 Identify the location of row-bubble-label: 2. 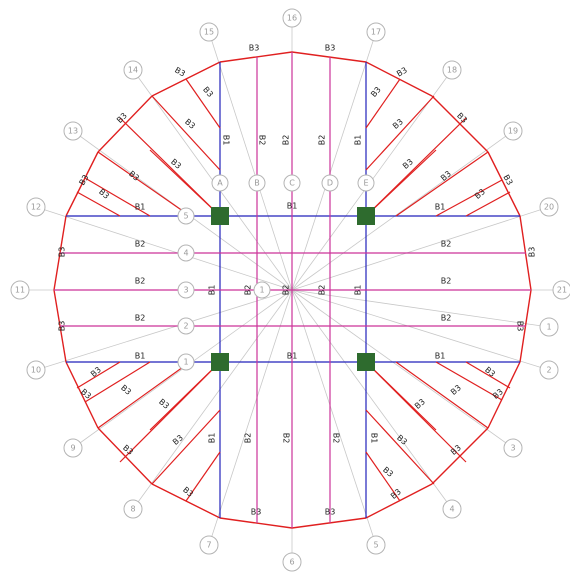
(185, 326).